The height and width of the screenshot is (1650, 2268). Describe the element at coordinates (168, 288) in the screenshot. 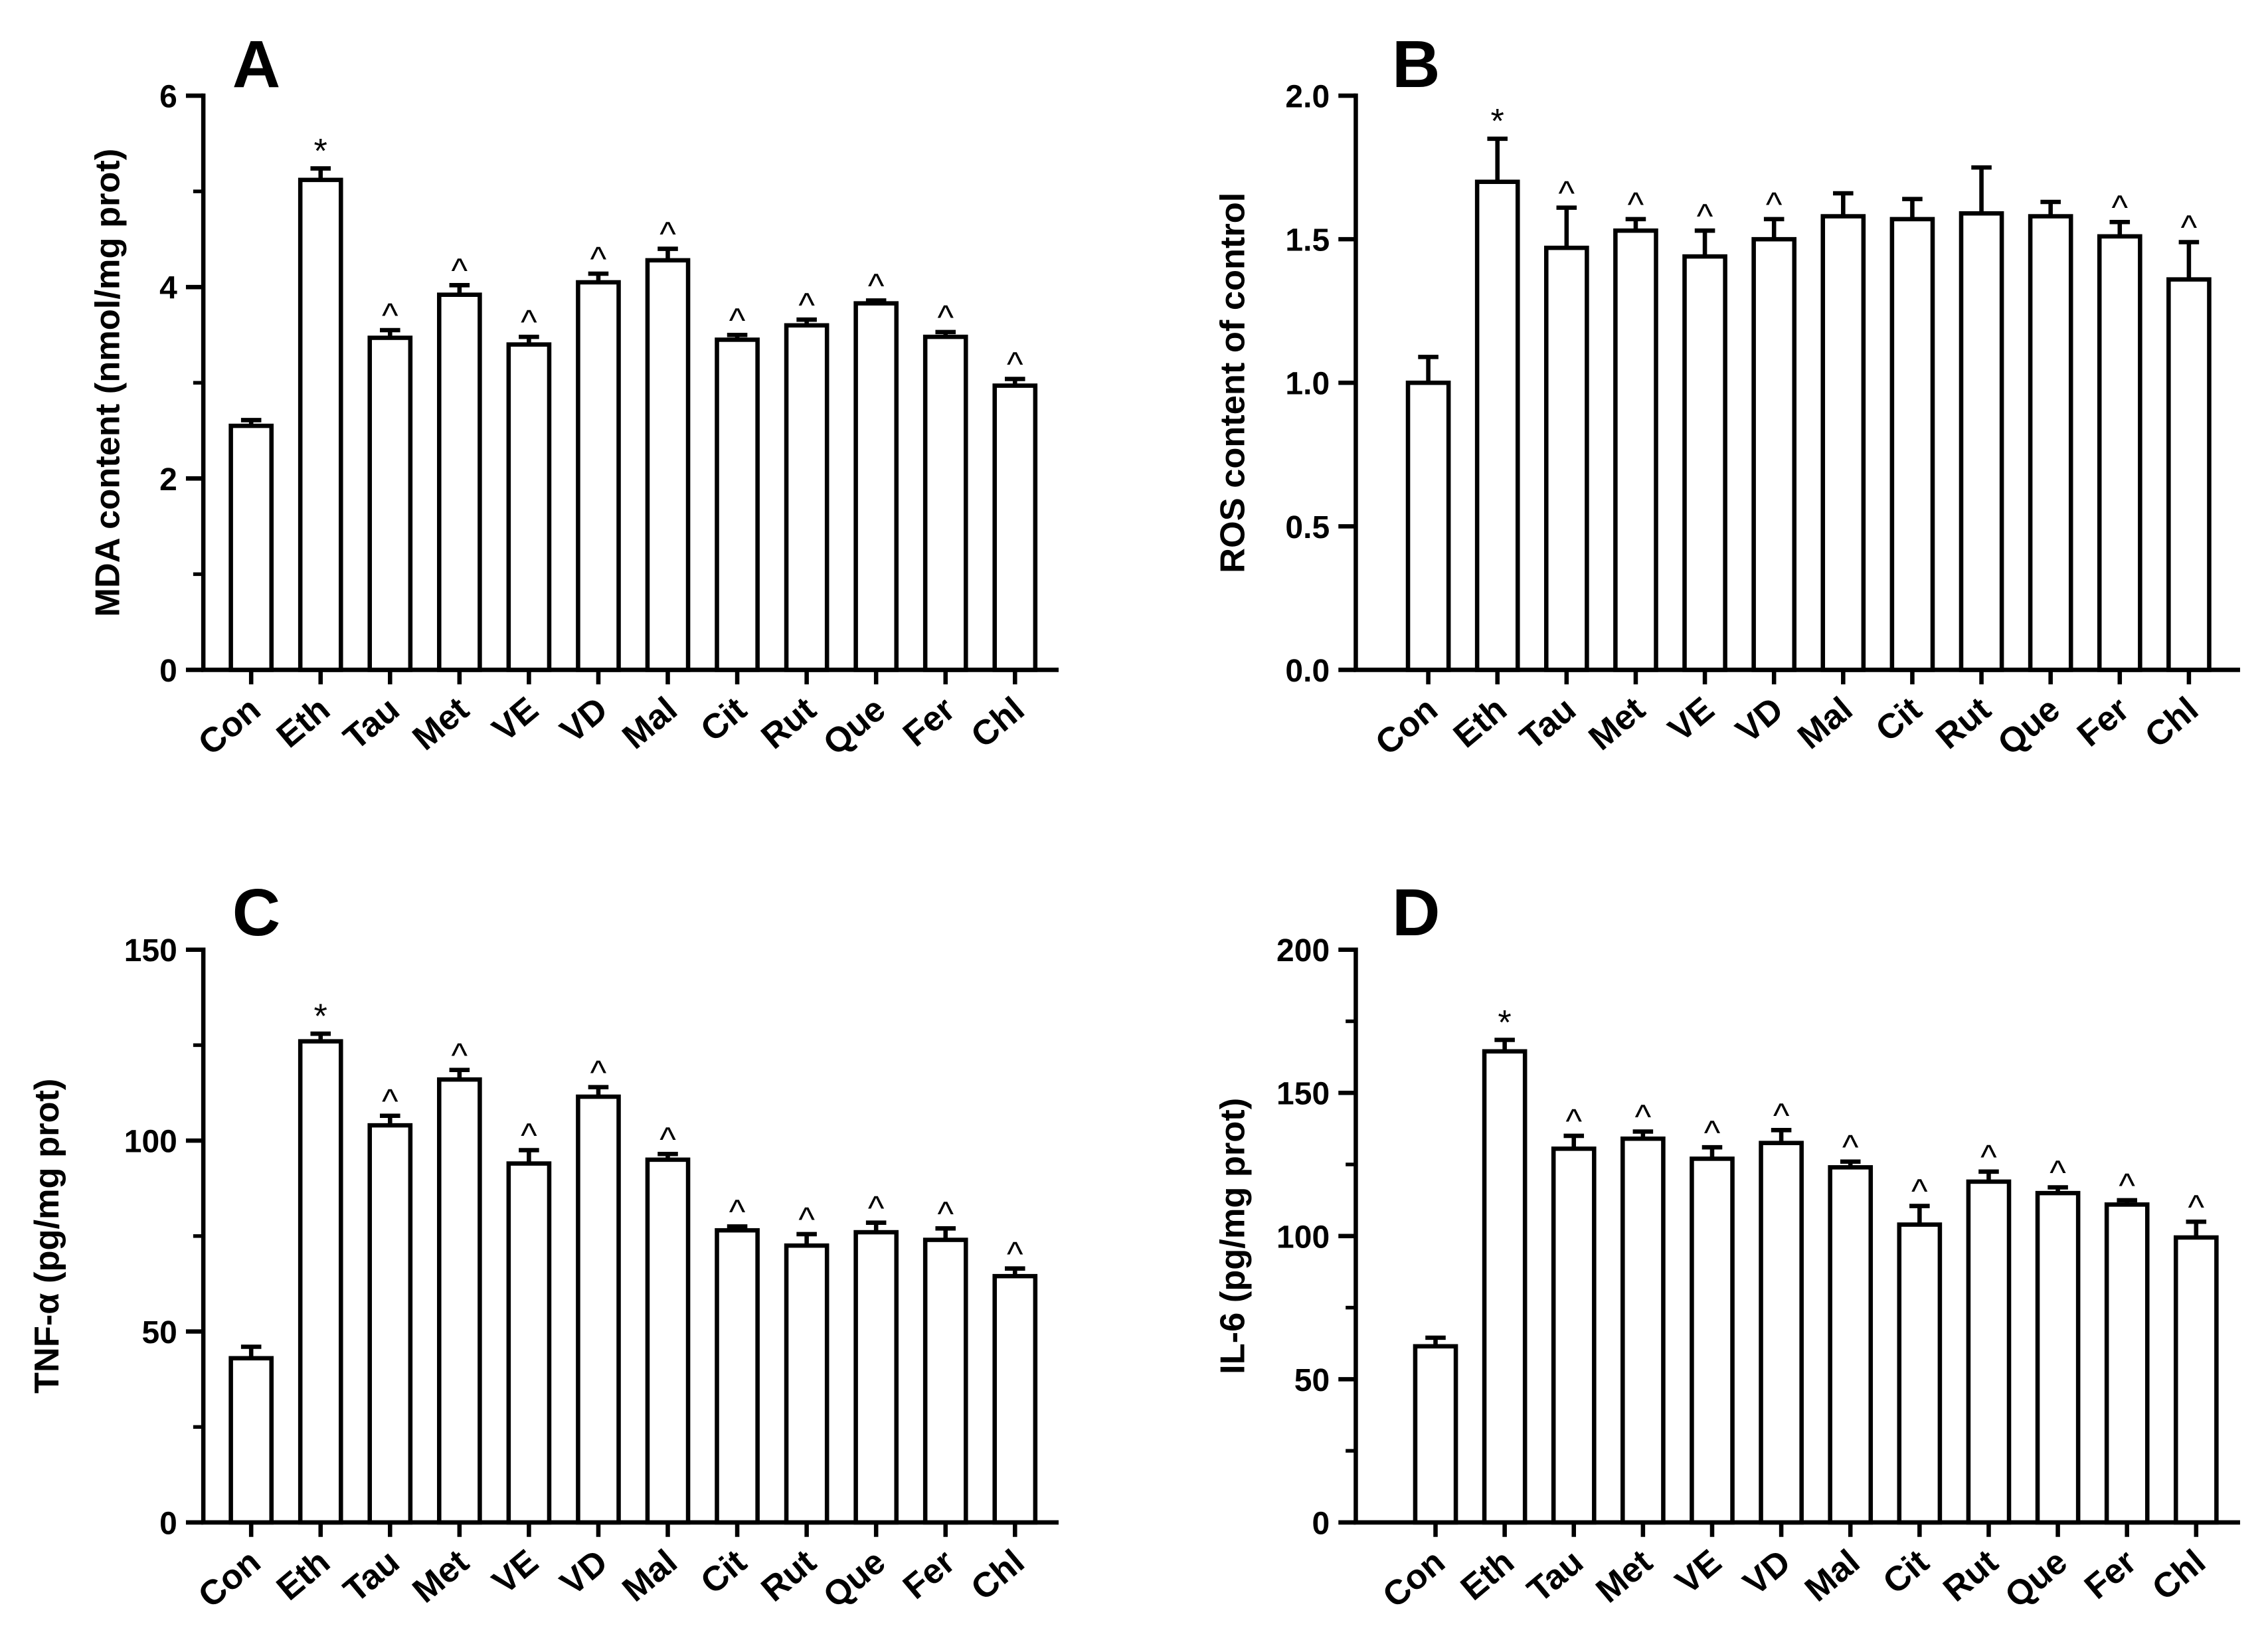

I see `y-tick-label: 4` at that location.